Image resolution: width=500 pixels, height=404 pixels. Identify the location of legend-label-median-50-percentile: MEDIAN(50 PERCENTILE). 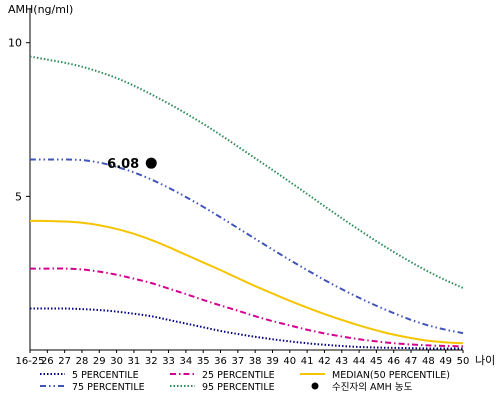
(391, 375).